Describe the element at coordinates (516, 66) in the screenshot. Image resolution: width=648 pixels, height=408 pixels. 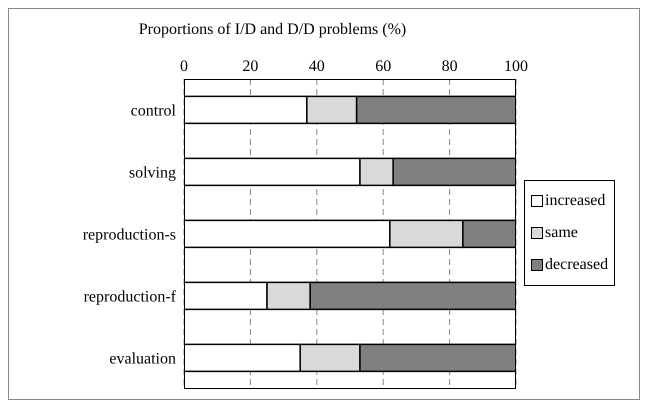
I see `x-tick-label: 100` at that location.